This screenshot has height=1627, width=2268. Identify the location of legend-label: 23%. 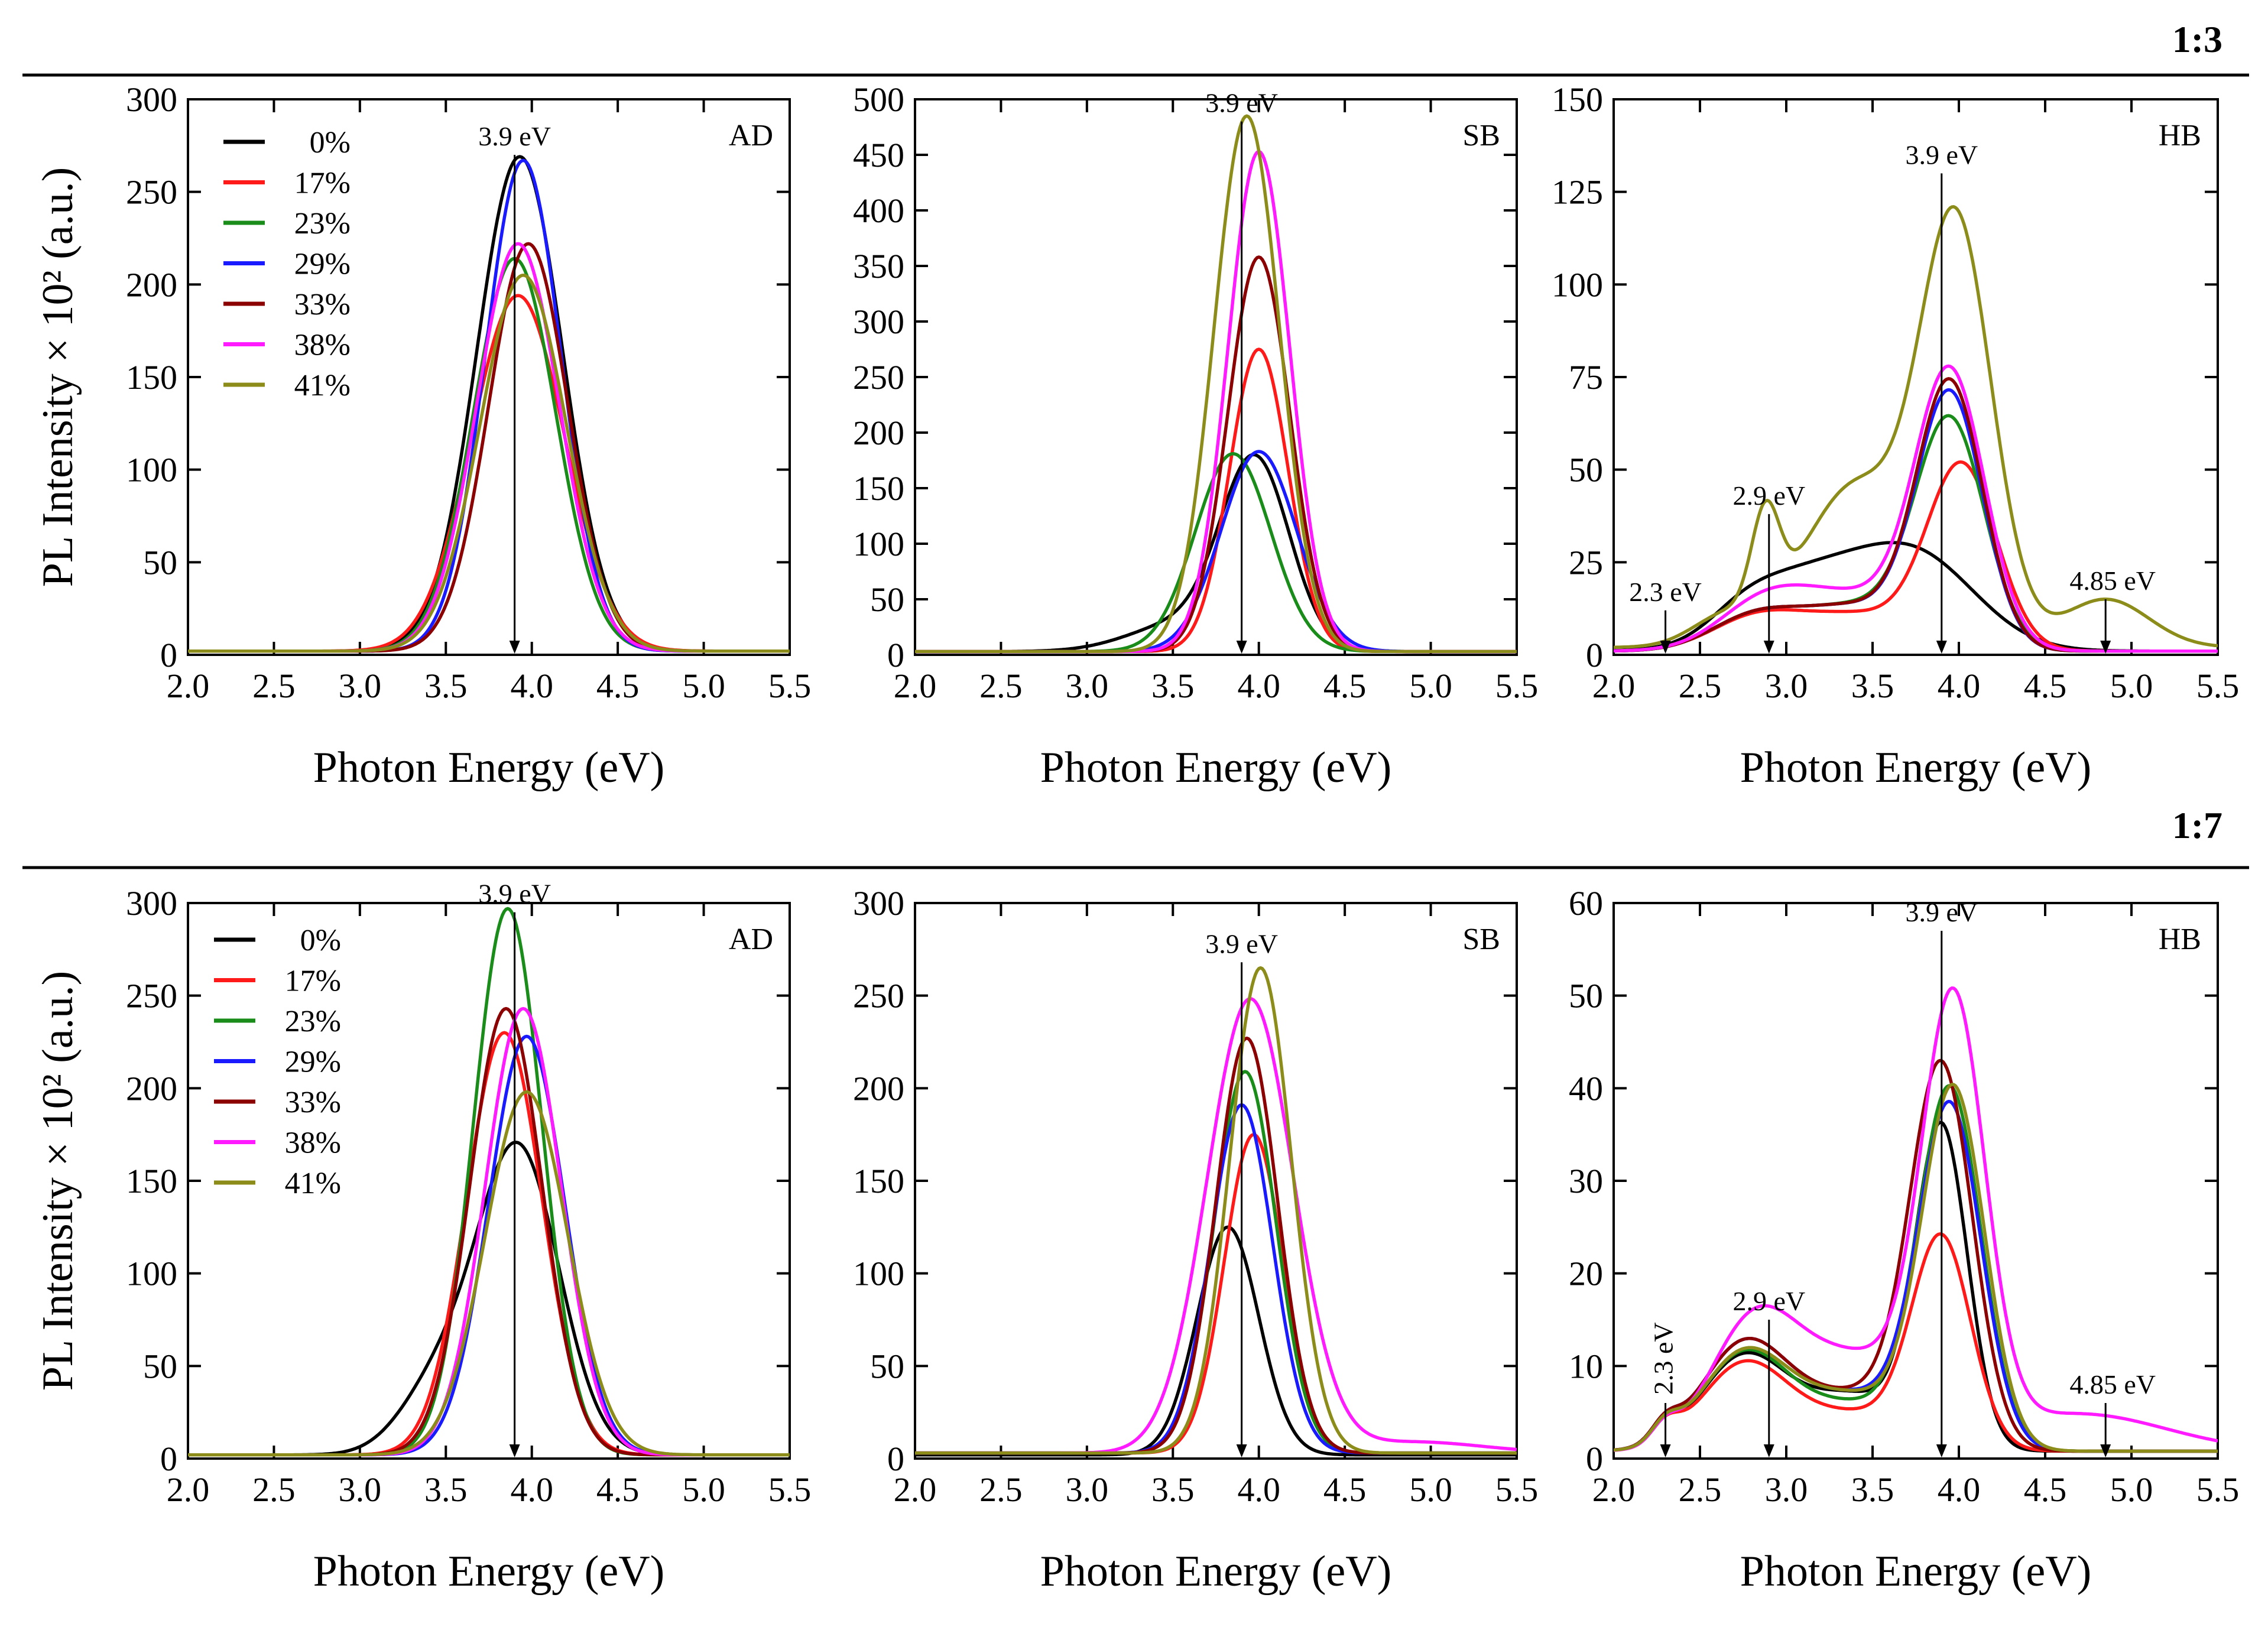
(313, 1021).